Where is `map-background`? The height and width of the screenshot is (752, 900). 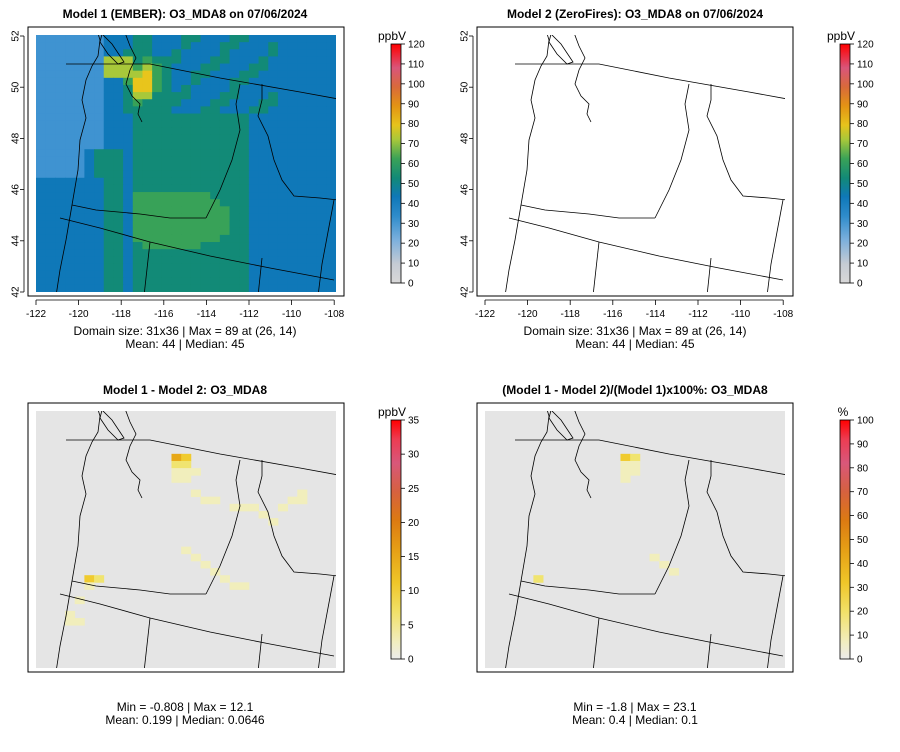
map-background is located at coordinates (186, 539).